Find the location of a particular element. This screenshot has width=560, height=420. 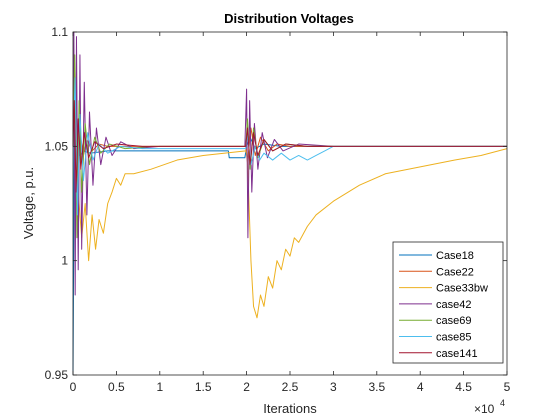

x-tick-label: 3 is located at coordinates (333, 387).